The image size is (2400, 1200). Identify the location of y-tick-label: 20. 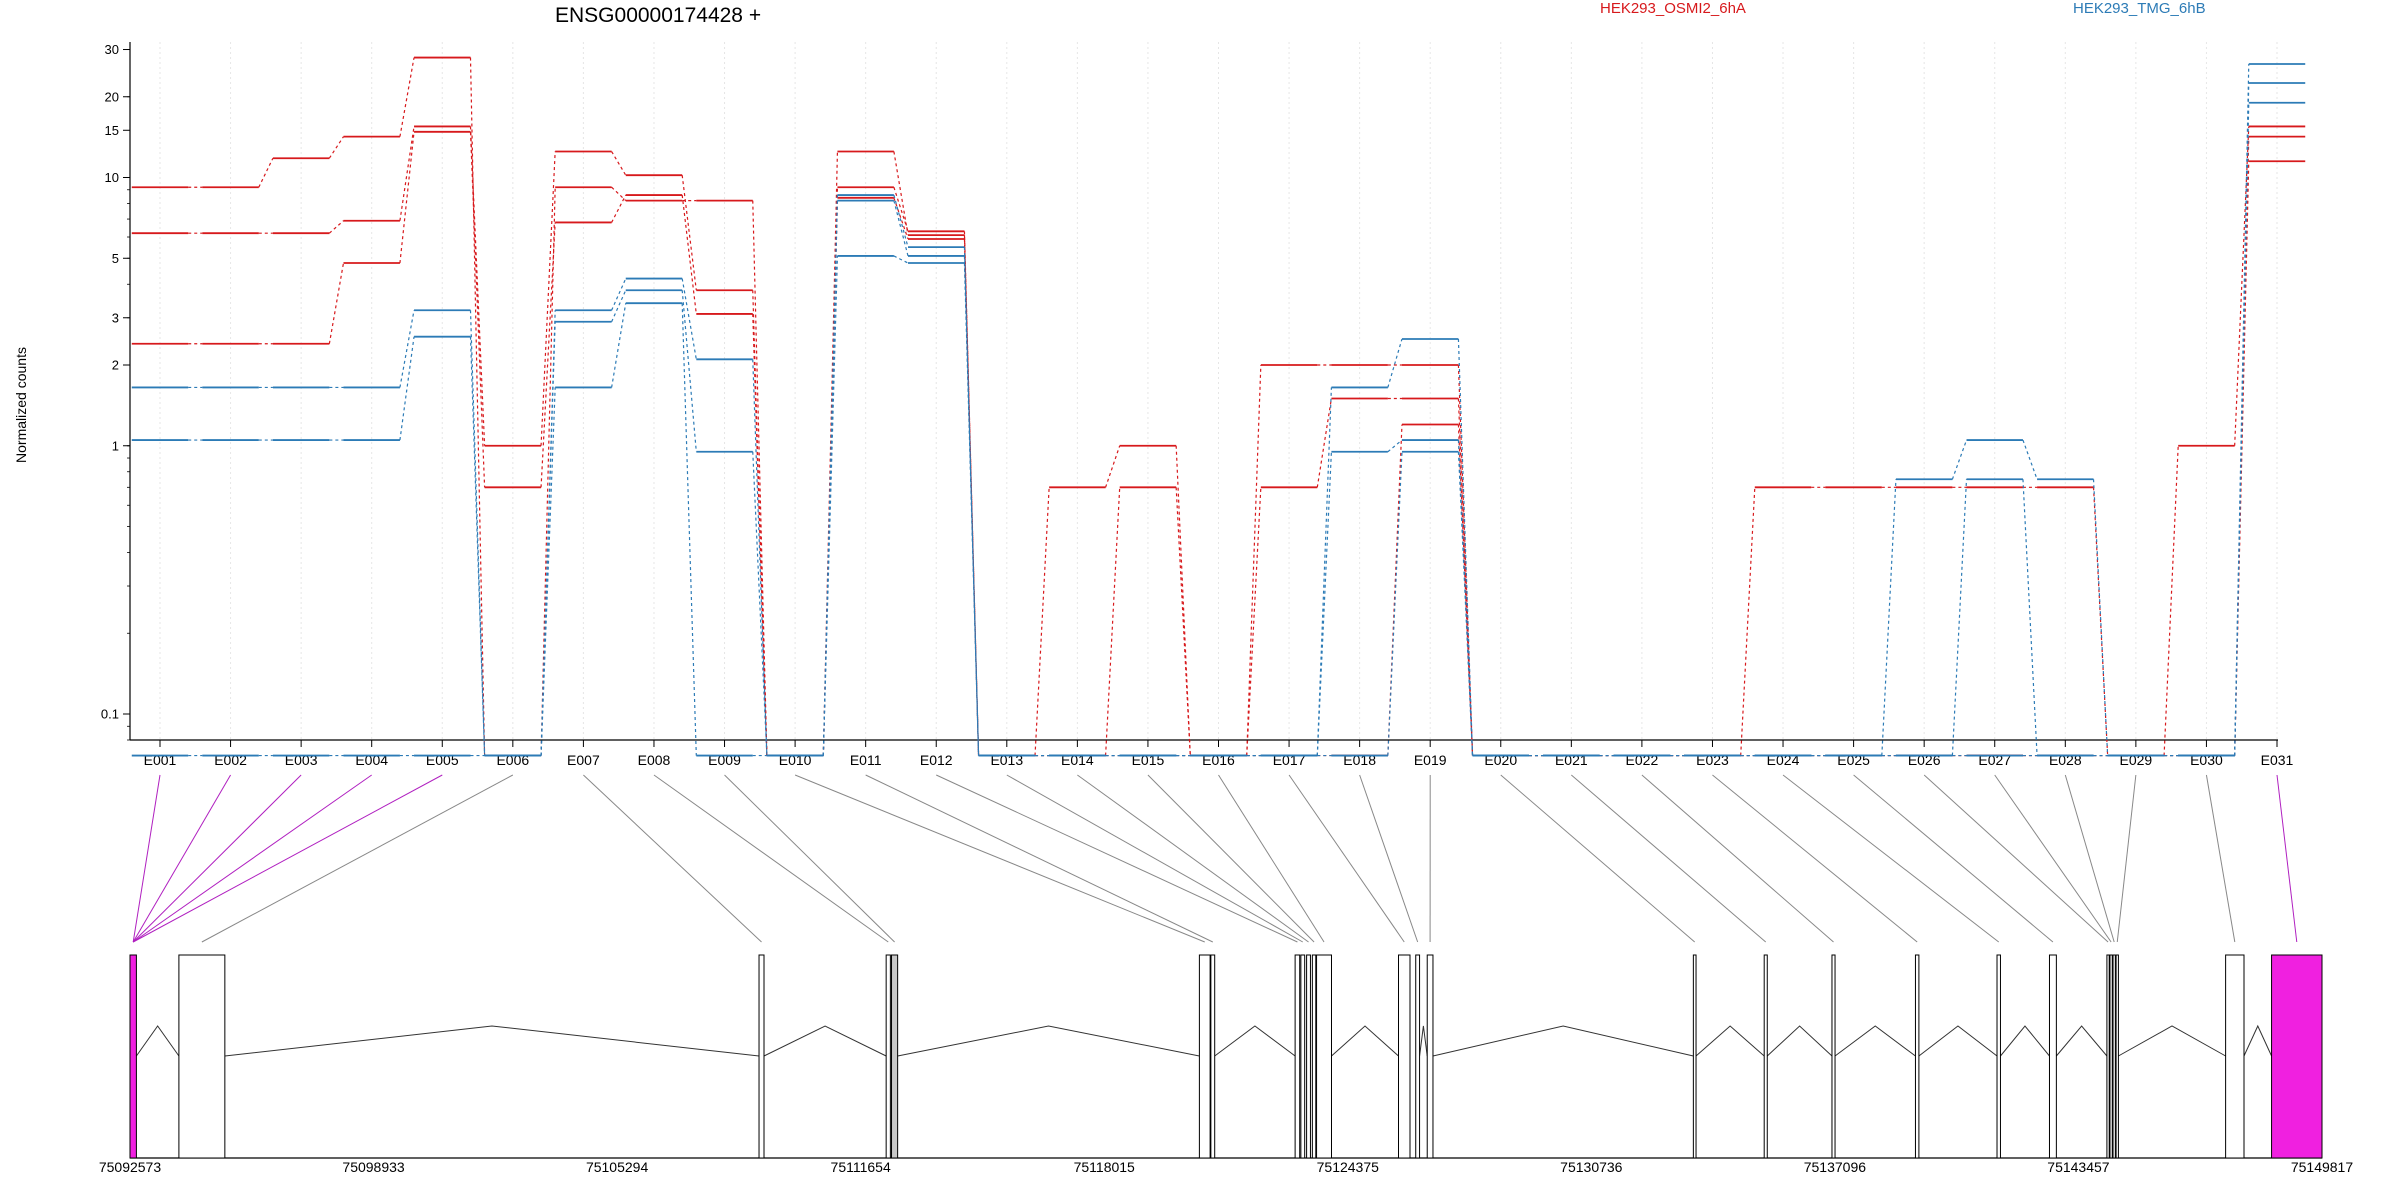
(112, 96).